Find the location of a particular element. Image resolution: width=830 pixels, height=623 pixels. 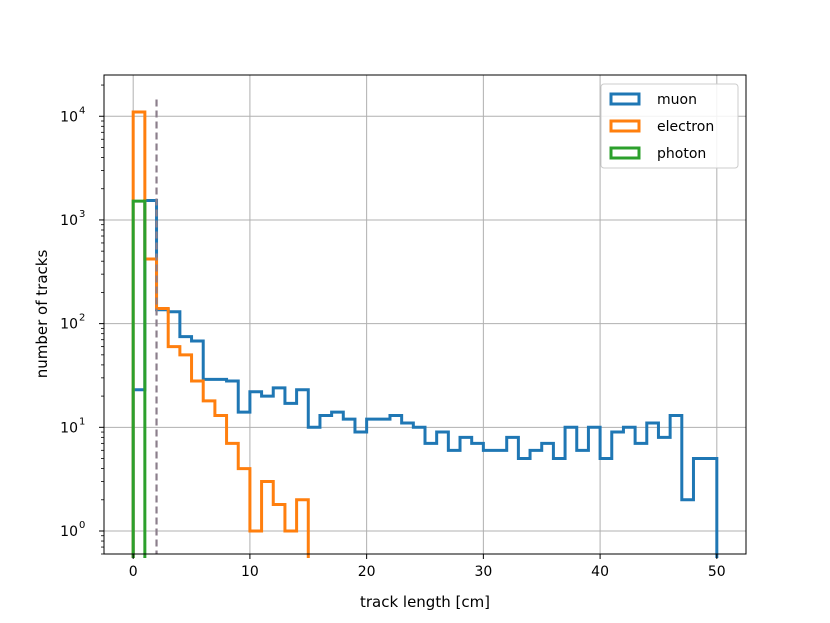

legend-label-muon: muon is located at coordinates (677, 100).